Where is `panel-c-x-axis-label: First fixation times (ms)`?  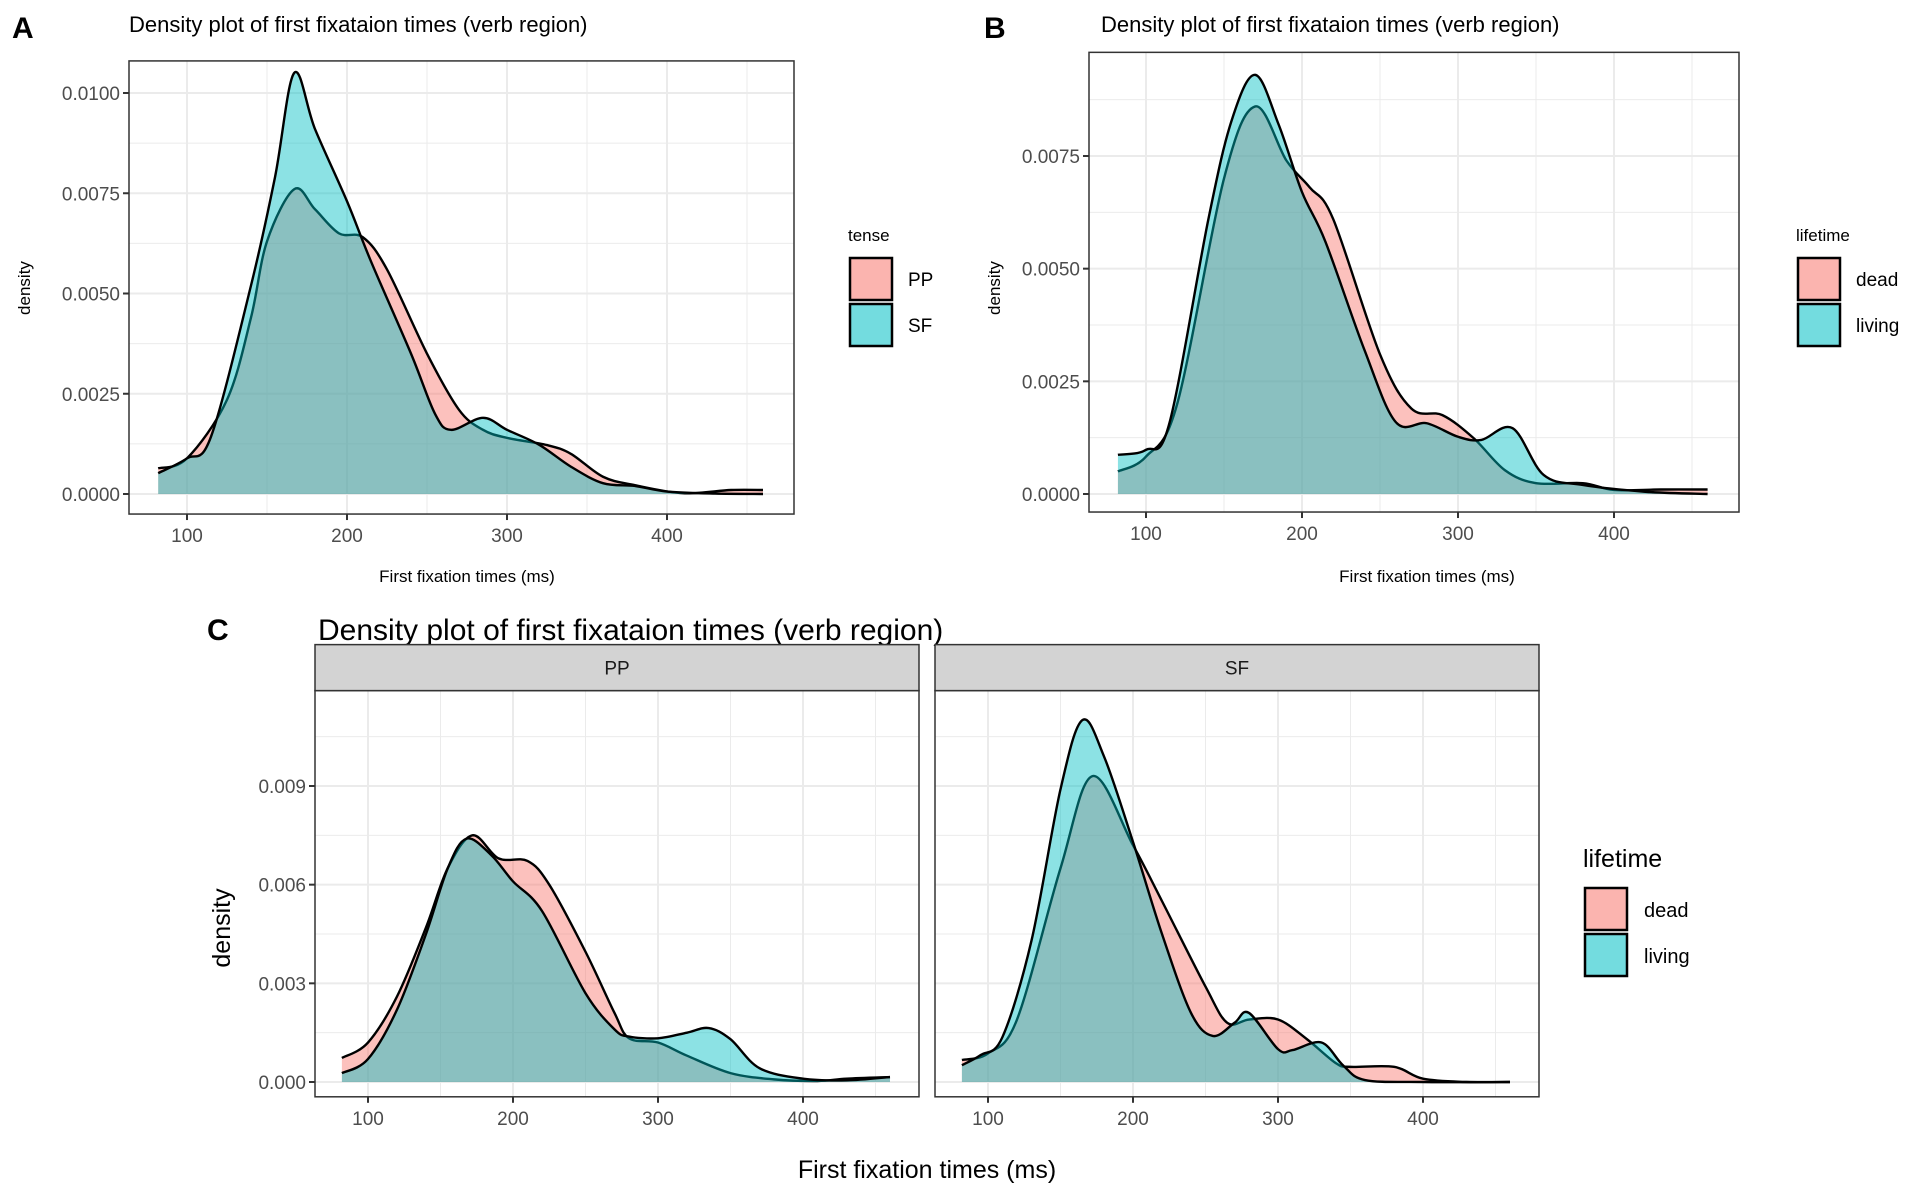
panel-c-x-axis-label: First fixation times (ms) is located at coordinates (927, 1170).